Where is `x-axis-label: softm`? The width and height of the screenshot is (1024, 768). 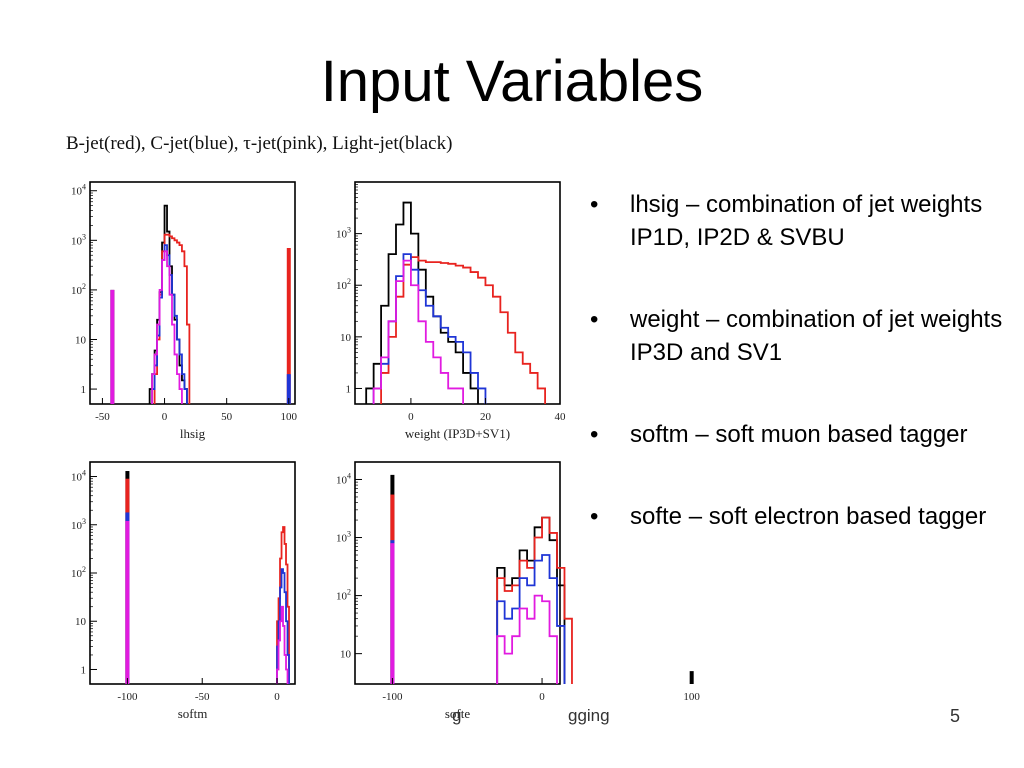 x-axis-label: softm is located at coordinates (193, 713).